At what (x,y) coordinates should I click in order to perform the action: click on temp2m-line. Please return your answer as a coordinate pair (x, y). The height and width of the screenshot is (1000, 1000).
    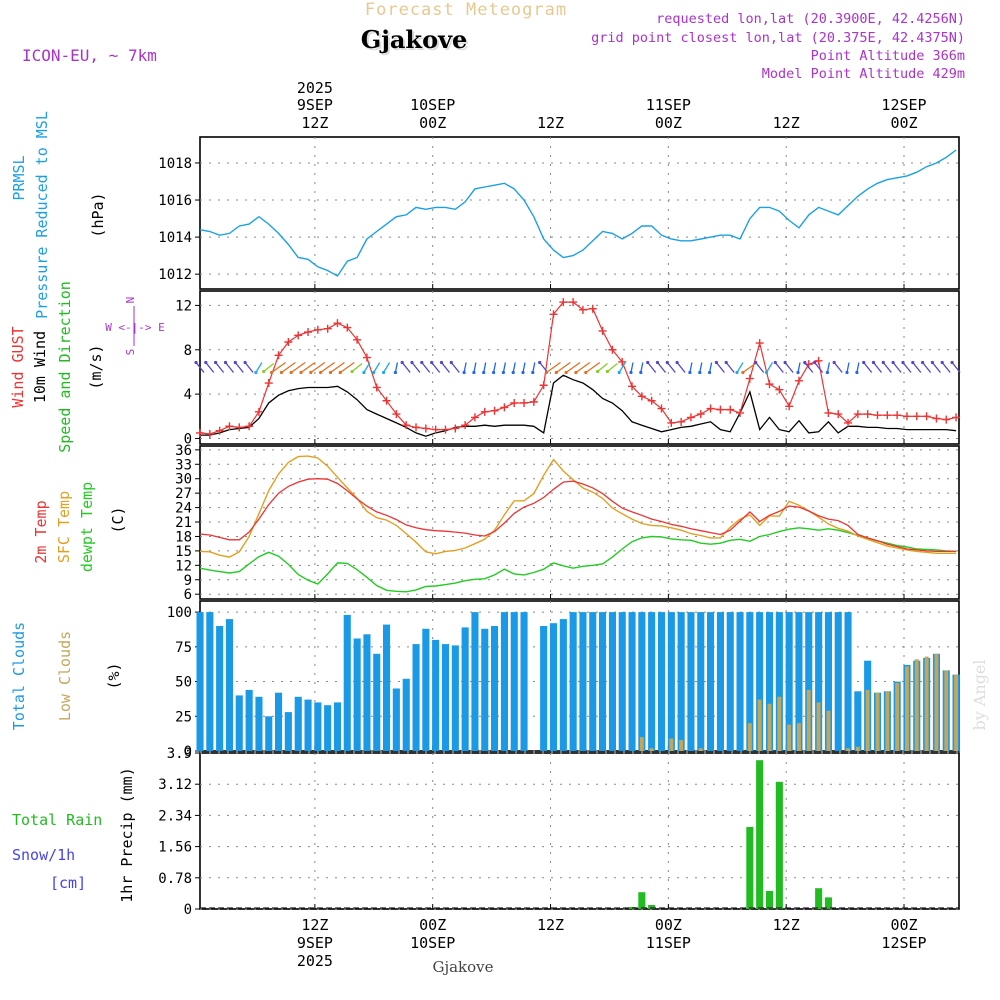
    Looking at the image, I should click on (578, 515).